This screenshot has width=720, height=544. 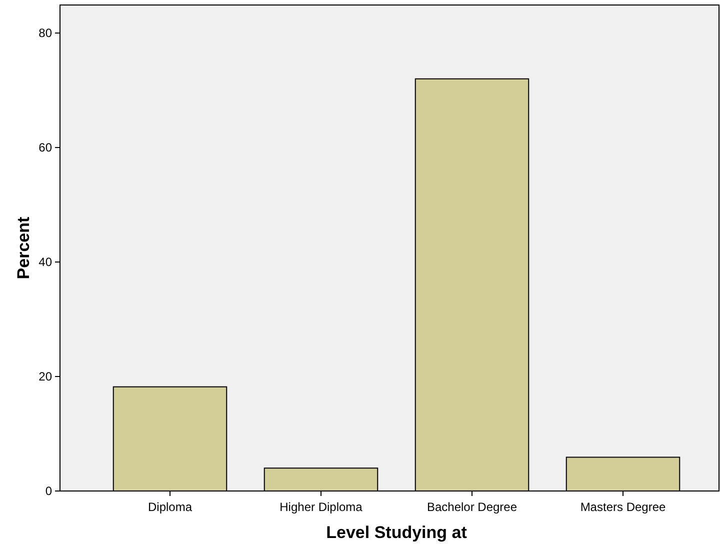 I want to click on x-tick-label: Diploma, so click(x=170, y=507).